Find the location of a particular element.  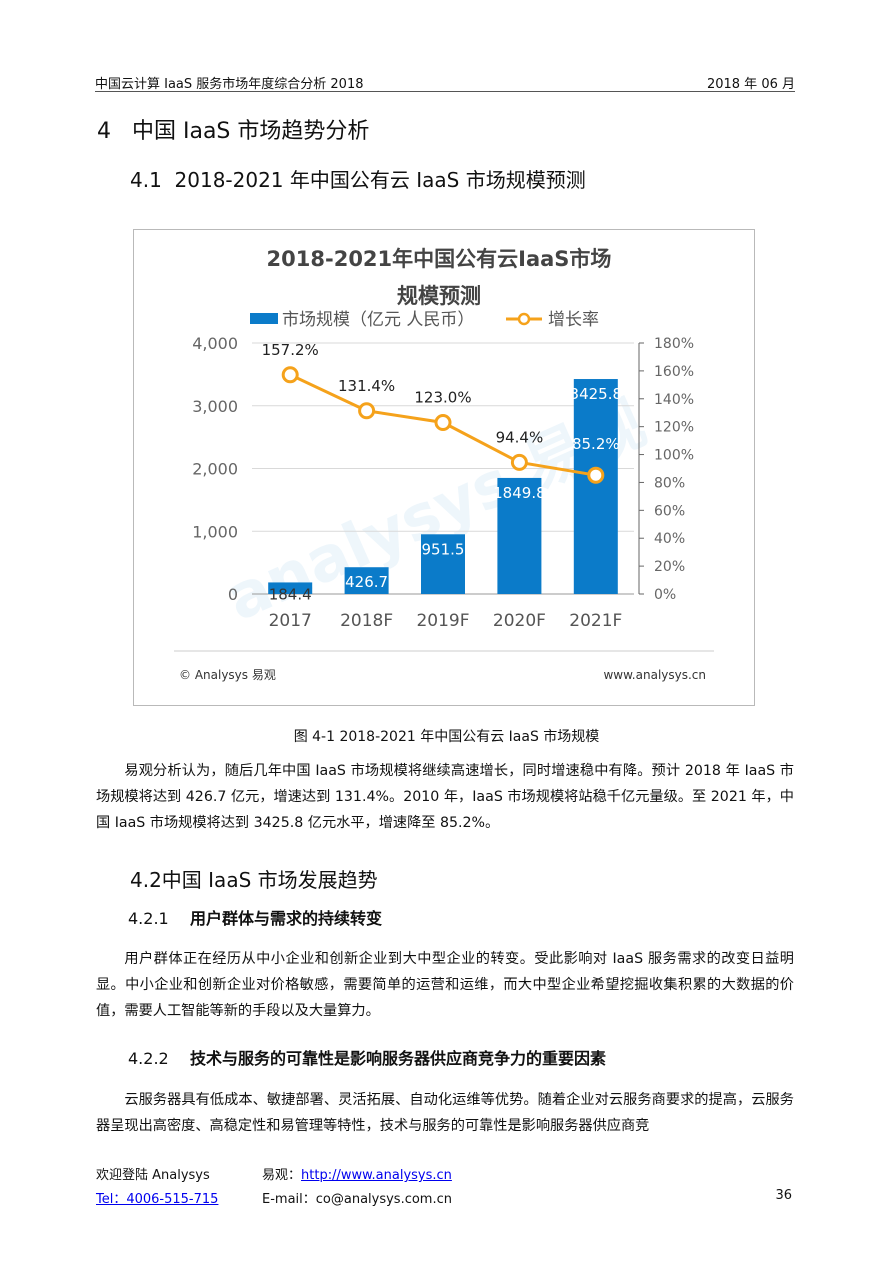

legend-line-label: 增长率 is located at coordinates (573, 320).